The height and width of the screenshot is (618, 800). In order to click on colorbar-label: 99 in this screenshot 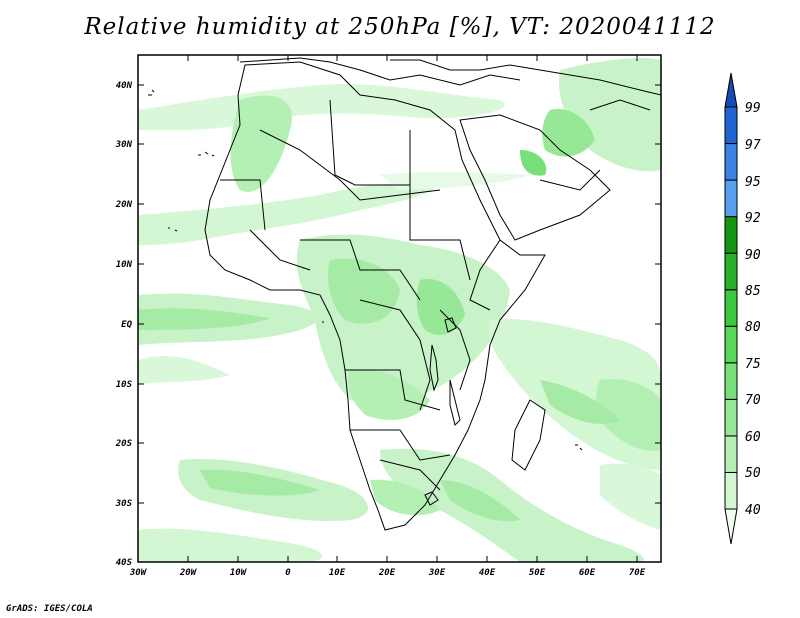, I will do `click(753, 108)`.